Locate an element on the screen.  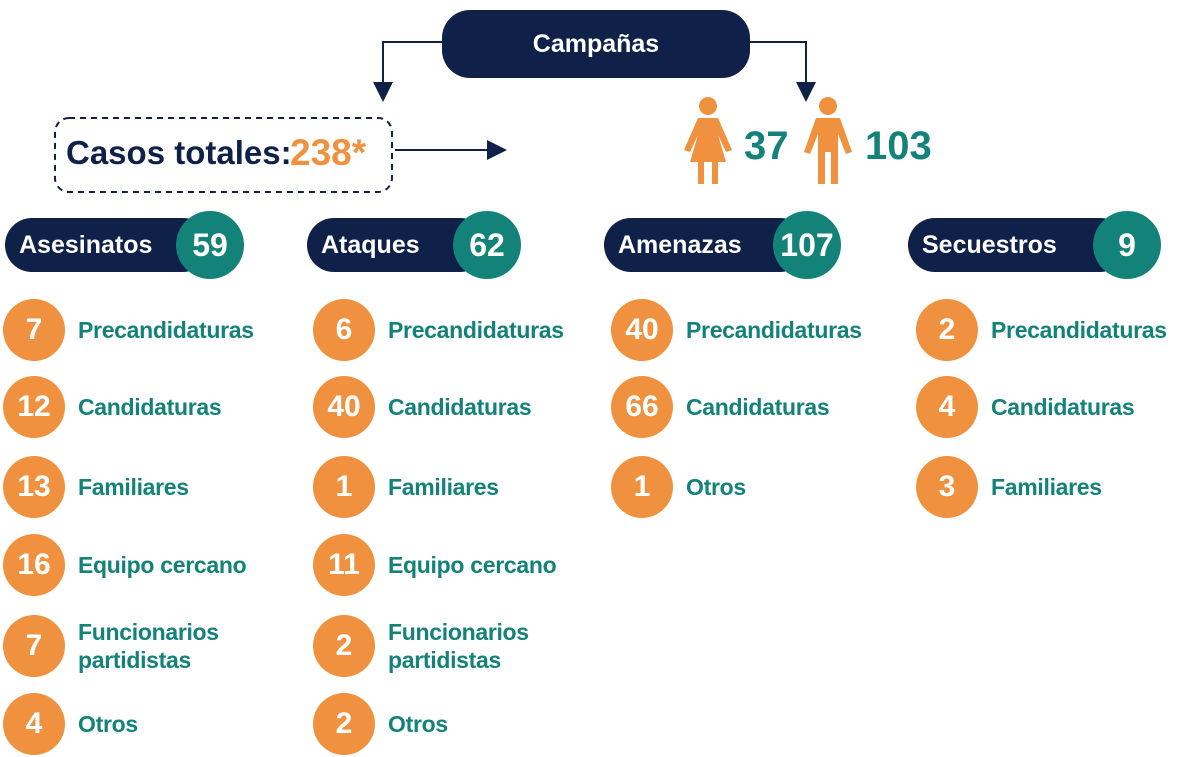
item-count: 3 is located at coordinates (947, 487).